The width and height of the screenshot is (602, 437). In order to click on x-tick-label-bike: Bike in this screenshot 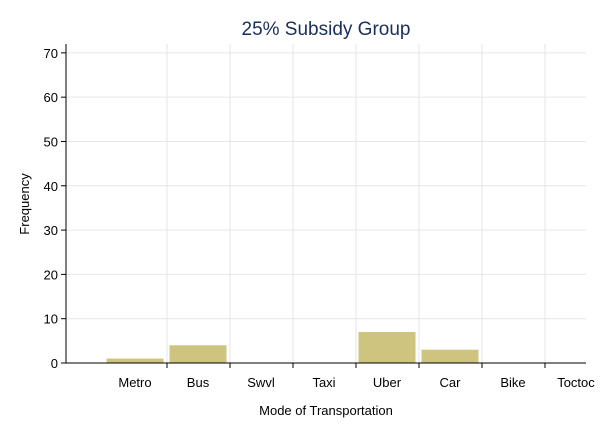, I will do `click(512, 382)`.